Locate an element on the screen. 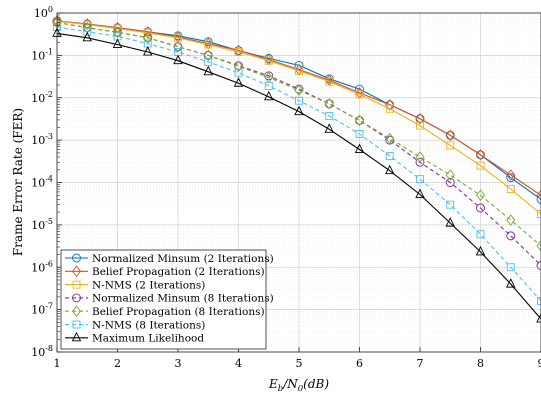  y-tick-label: 10⁻⁴ is located at coordinates (42, 182).